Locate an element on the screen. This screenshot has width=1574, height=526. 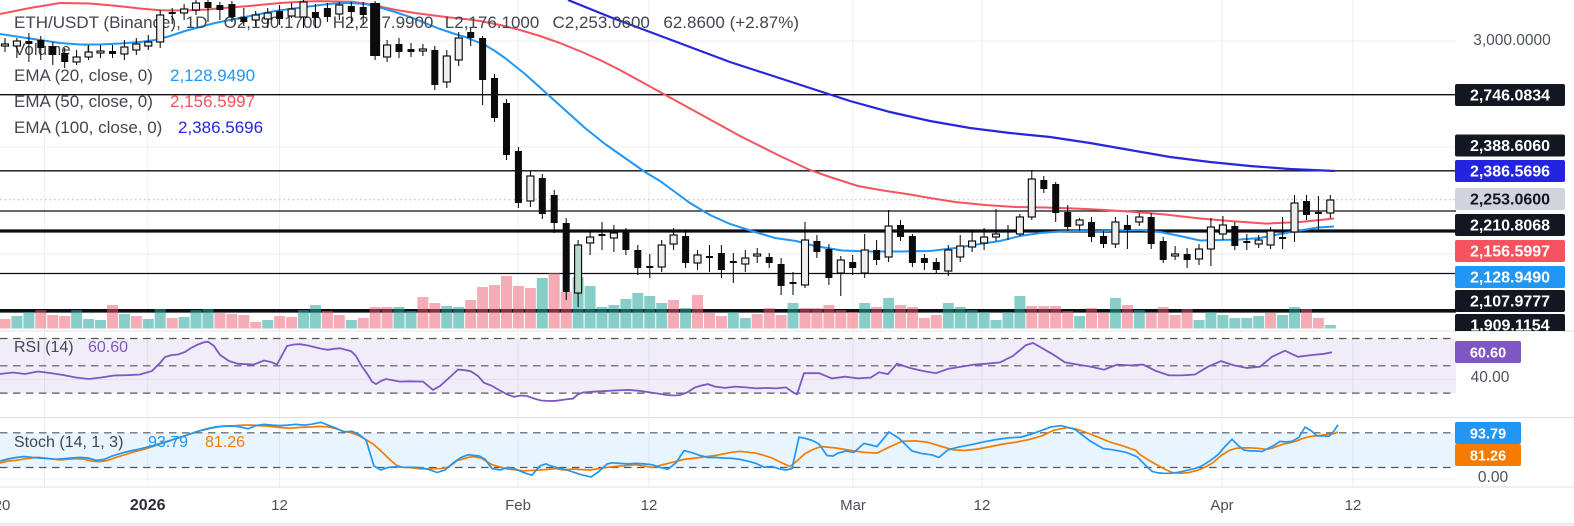
svg-text: 1,909.1154 is located at coordinates (1509, 326).